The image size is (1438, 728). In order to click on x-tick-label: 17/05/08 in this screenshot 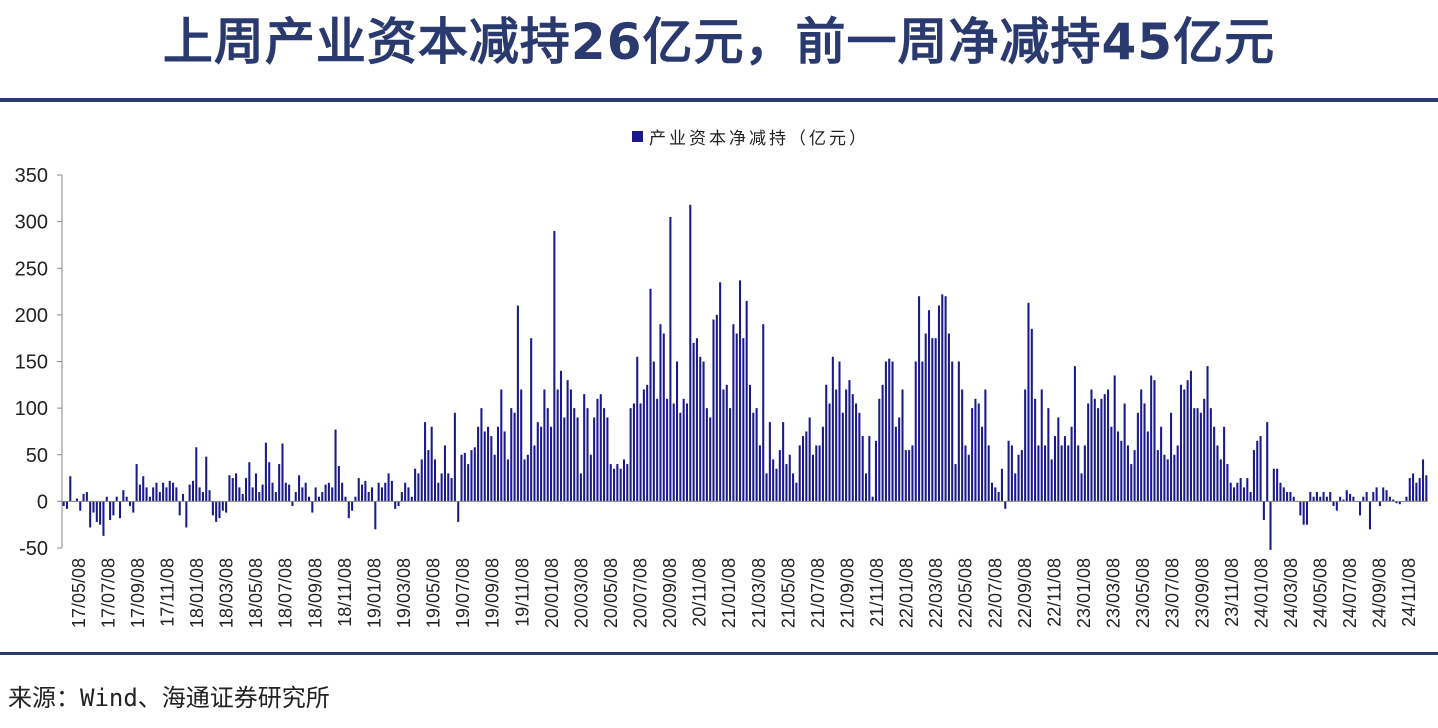, I will do `click(79, 593)`.